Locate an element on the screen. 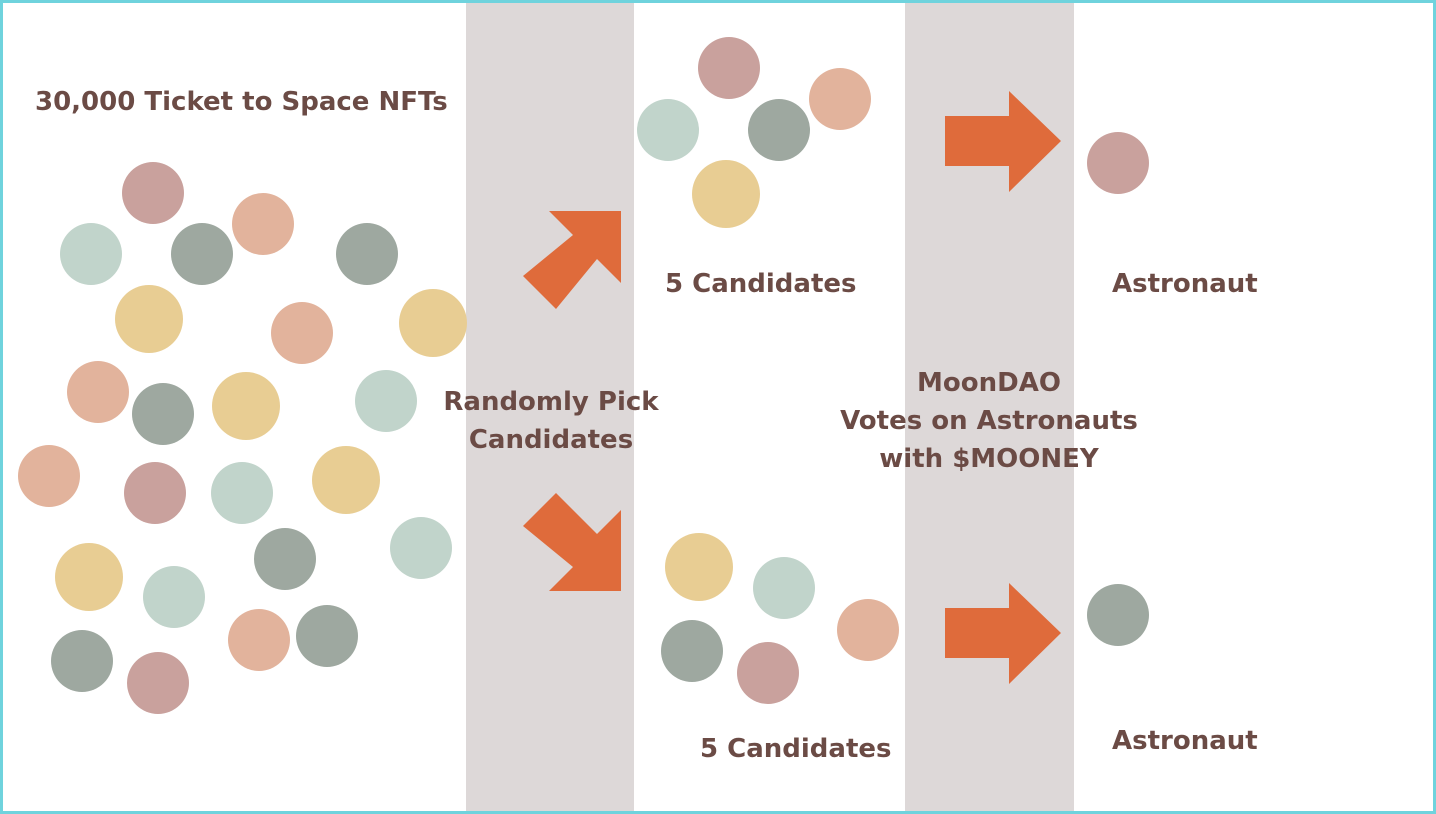  vote-label: MoonDAO Votes on Astronauts with $MOONEY is located at coordinates (989, 421).